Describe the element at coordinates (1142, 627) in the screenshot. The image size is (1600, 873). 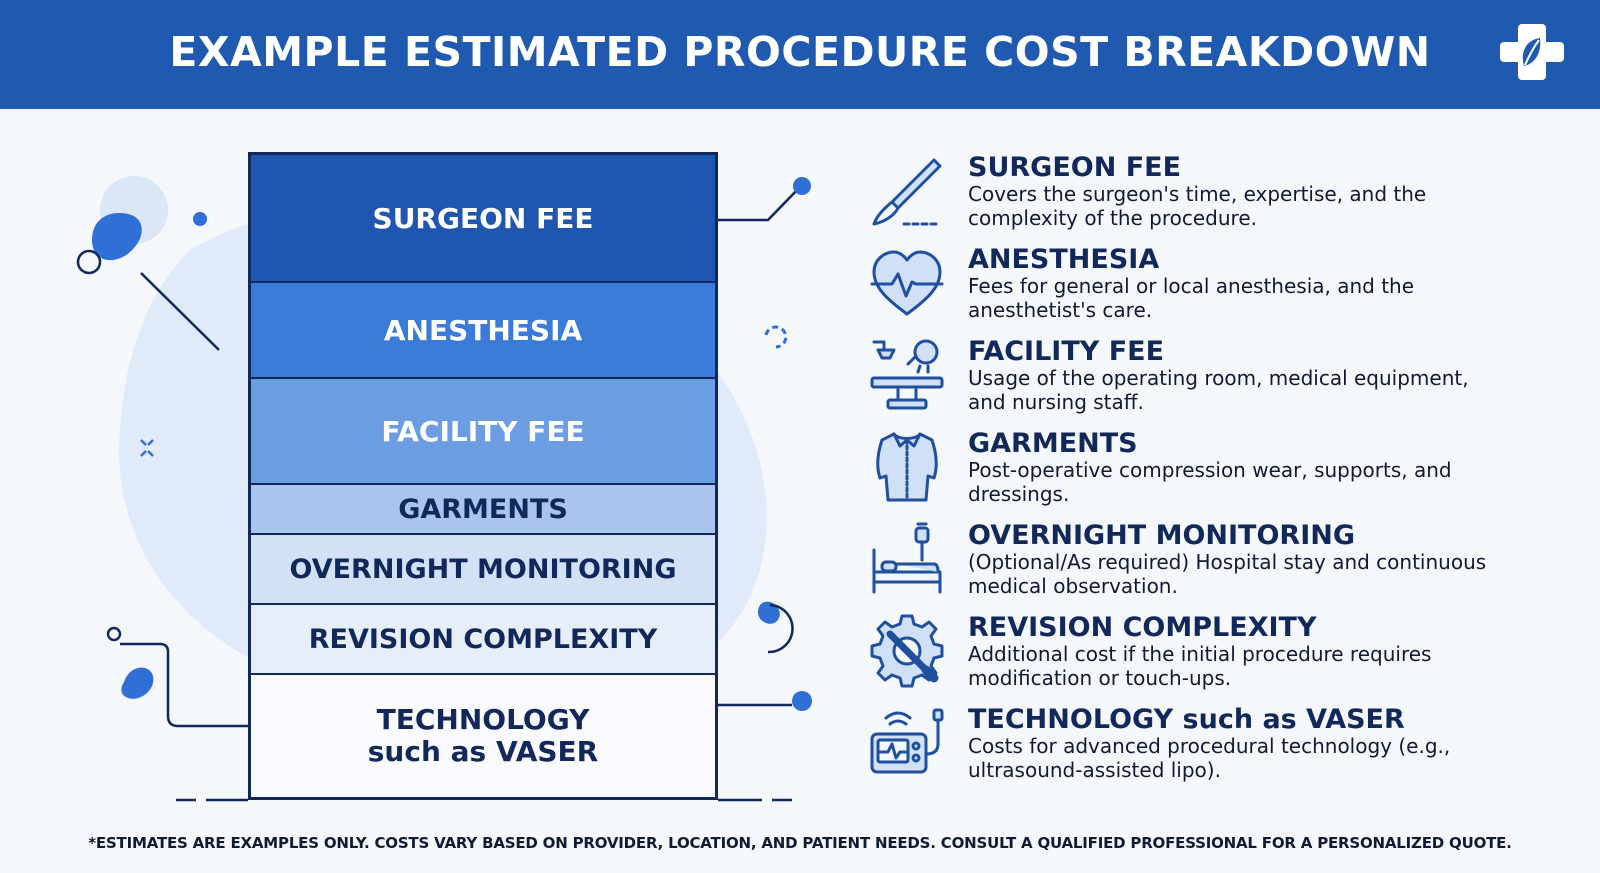
I see `item-title: REVISION COMPLEXITY` at that location.